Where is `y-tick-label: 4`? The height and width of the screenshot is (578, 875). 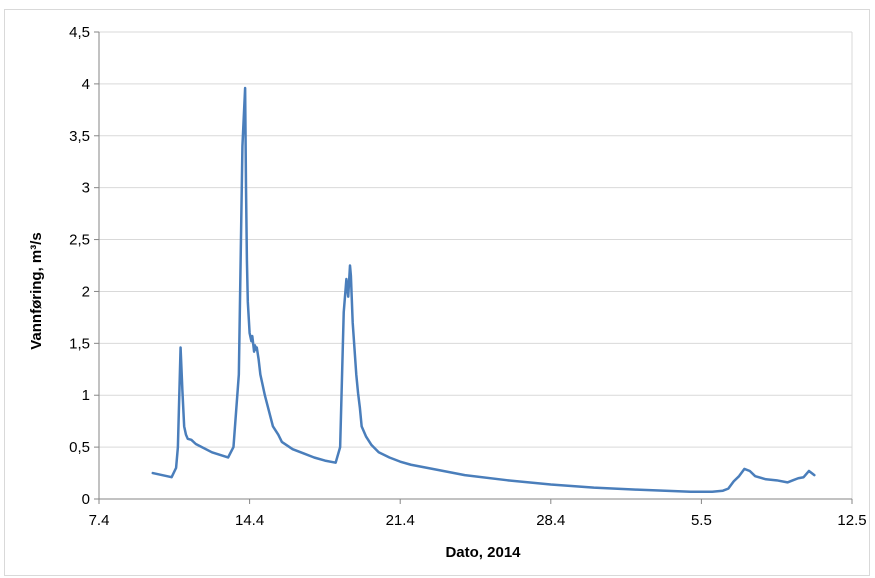
y-tick-label: 4 is located at coordinates (86, 84).